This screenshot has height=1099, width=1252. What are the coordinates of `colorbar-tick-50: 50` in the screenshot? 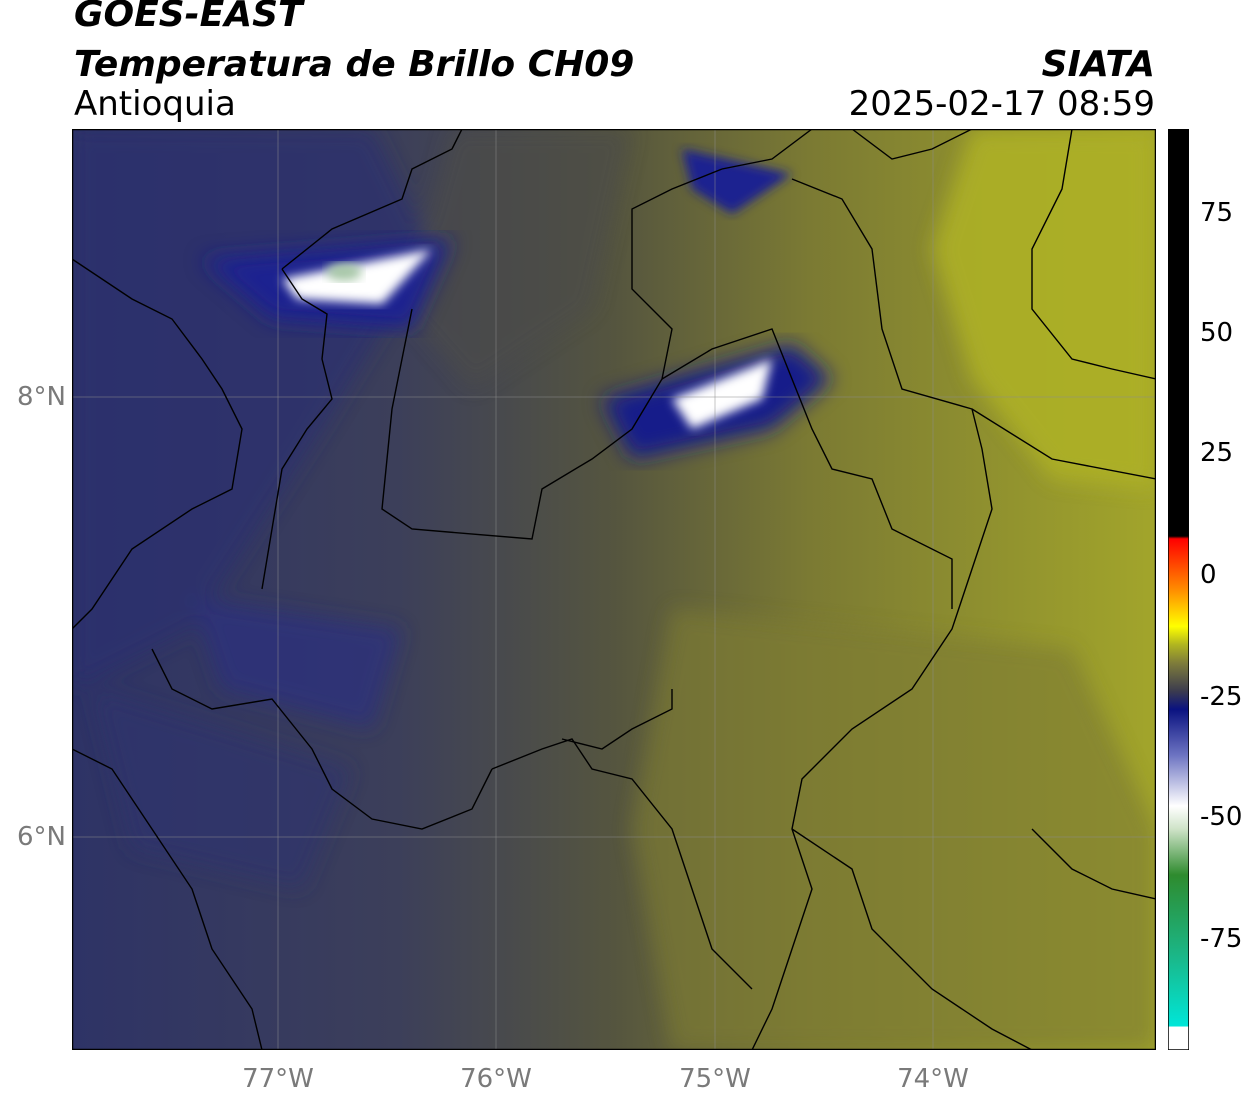 It's located at (1217, 333).